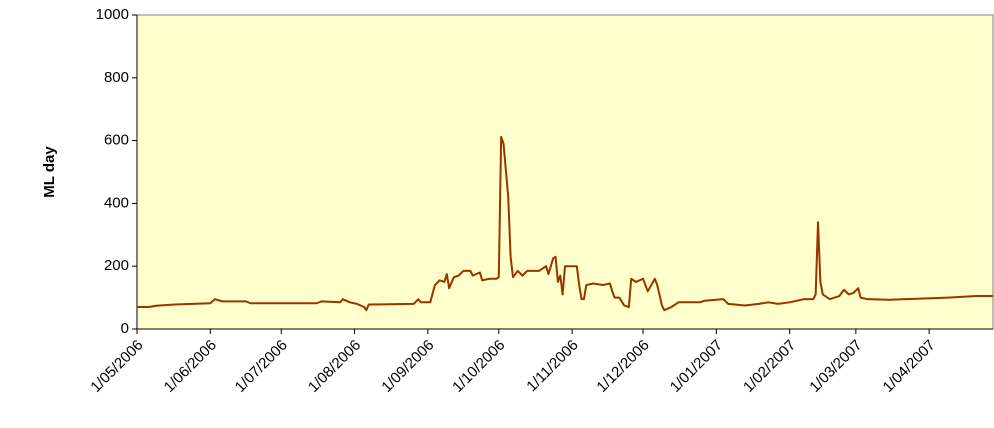 This screenshot has width=994, height=428. Describe the element at coordinates (835, 366) in the screenshot. I see `x-tick-label: 1/03/2007` at that location.